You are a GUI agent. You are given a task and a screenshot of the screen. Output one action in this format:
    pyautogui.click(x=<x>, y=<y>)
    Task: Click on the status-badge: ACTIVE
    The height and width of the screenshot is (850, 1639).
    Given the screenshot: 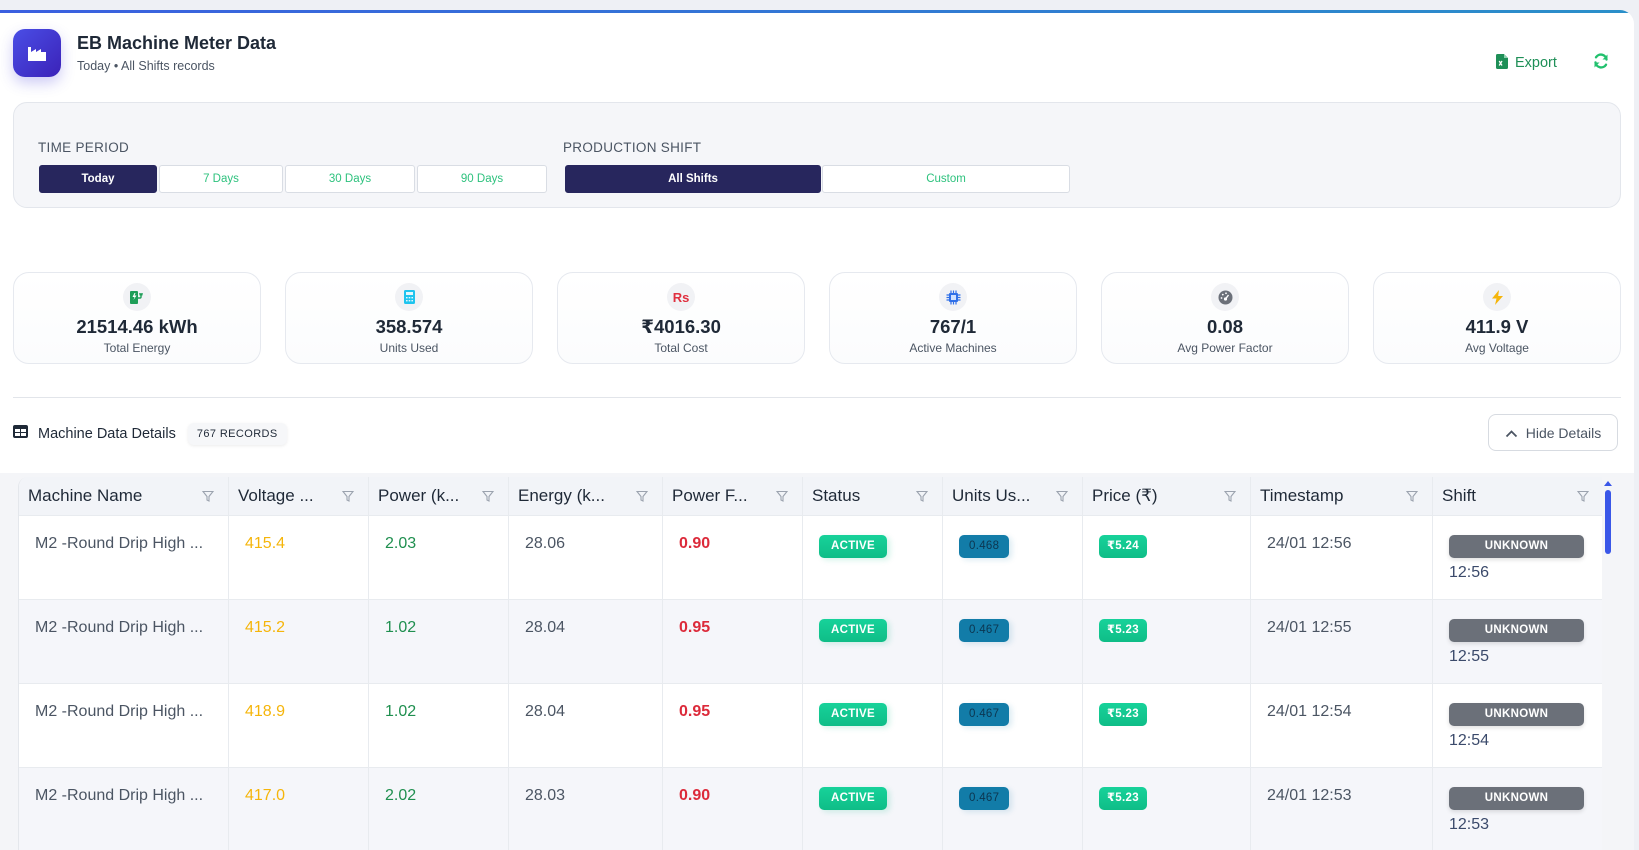 What is the action you would take?
    pyautogui.click(x=853, y=714)
    